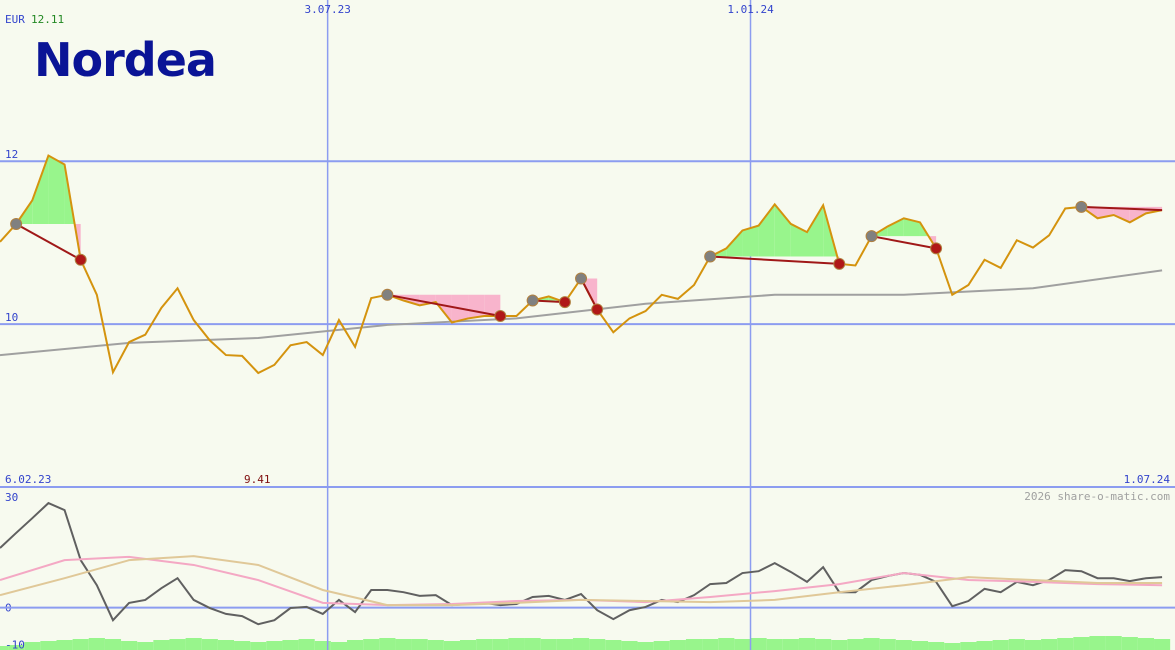 Image resolution: width=1175 pixels, height=650 pixels. I want to click on currency: EUR, so click(15, 19).